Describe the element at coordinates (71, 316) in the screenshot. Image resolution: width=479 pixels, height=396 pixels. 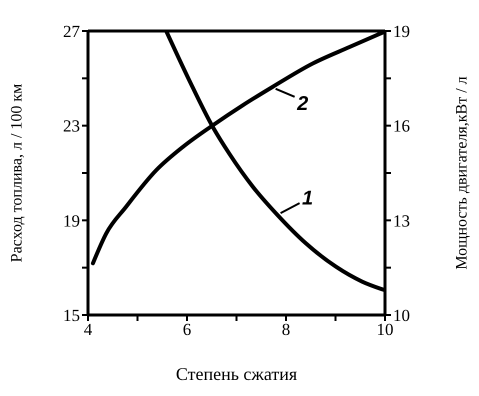
I see `y-tick-label: 15` at that location.